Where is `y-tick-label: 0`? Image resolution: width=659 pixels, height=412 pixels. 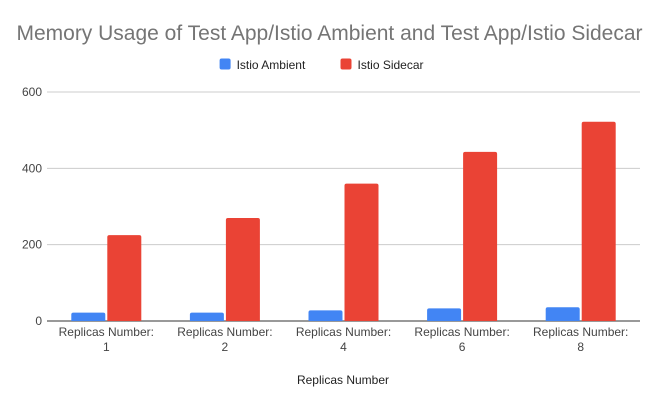
y-tick-label: 0 is located at coordinates (38, 321).